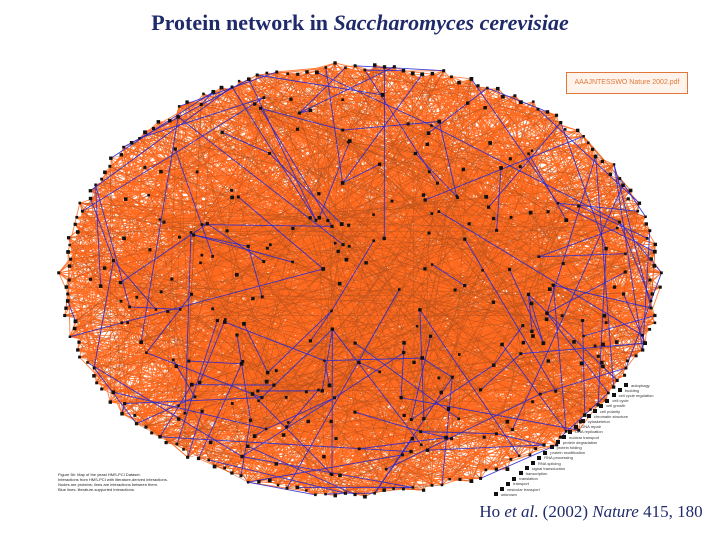 The image size is (720, 540). I want to click on legend-item: signal transduction, so click(544, 468).